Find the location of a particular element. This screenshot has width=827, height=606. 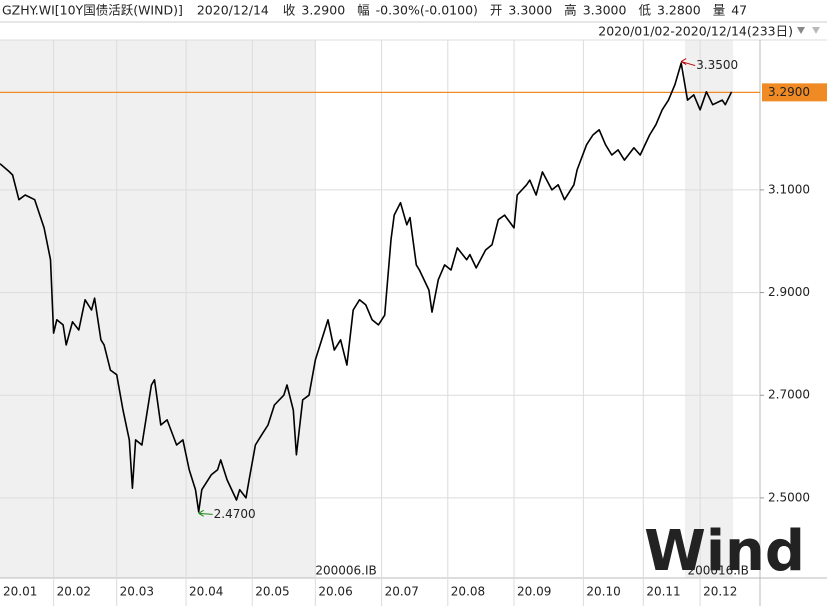

x-tick-label: 20.07 is located at coordinates (402, 592).